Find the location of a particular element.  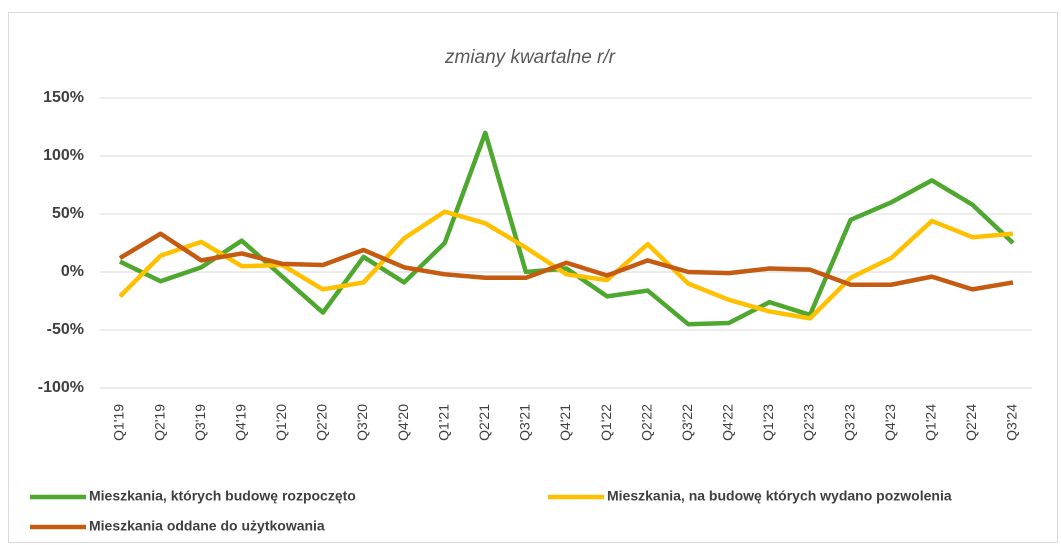

x-tick-label: Q4'23 is located at coordinates (890, 422).